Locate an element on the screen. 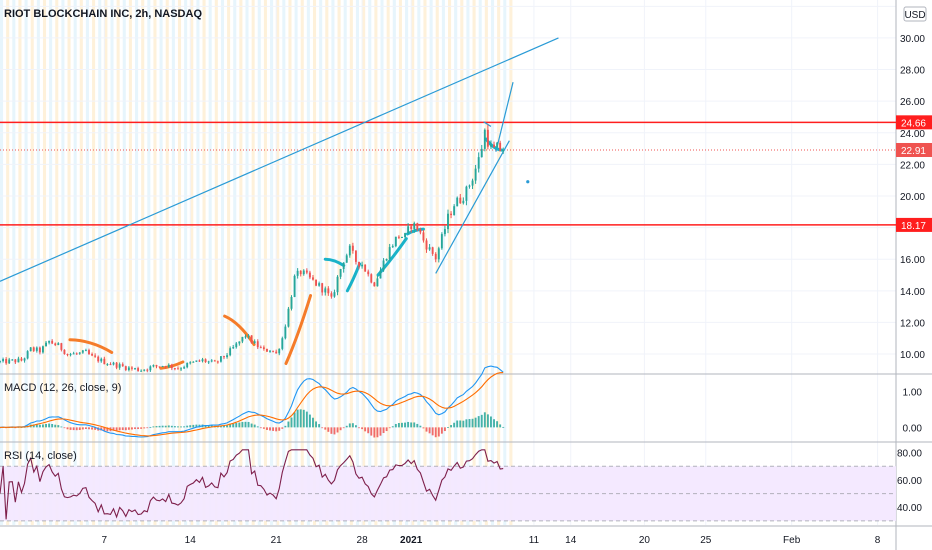 The width and height of the screenshot is (932, 550). currency-badge: USD is located at coordinates (915, 14).